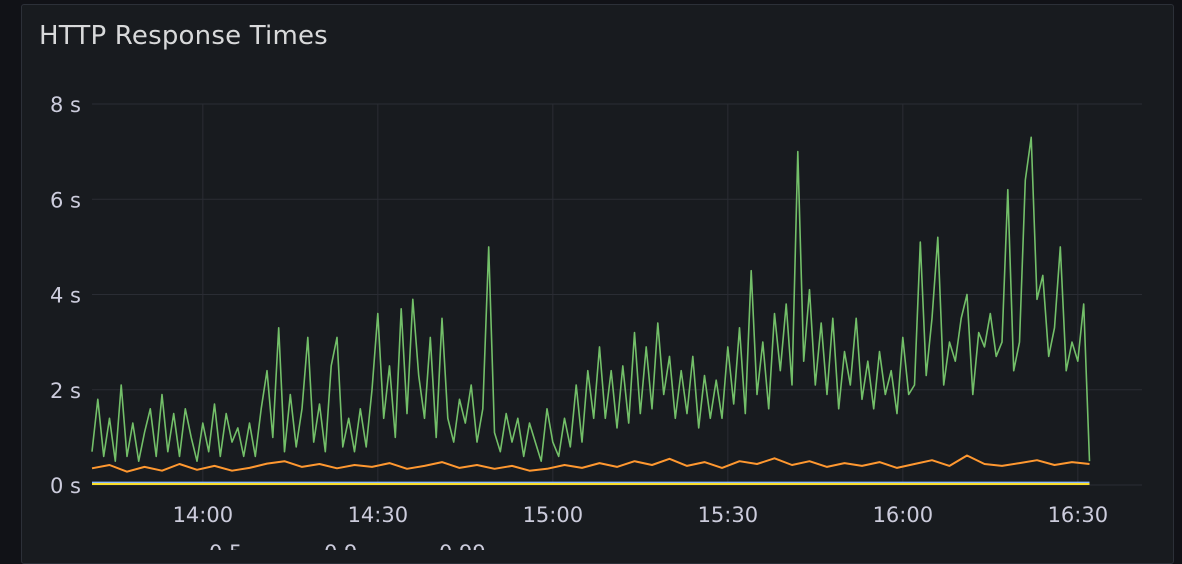 This screenshot has height=564, width=1182. I want to click on y-tick-label: 8 s, so click(65, 105).